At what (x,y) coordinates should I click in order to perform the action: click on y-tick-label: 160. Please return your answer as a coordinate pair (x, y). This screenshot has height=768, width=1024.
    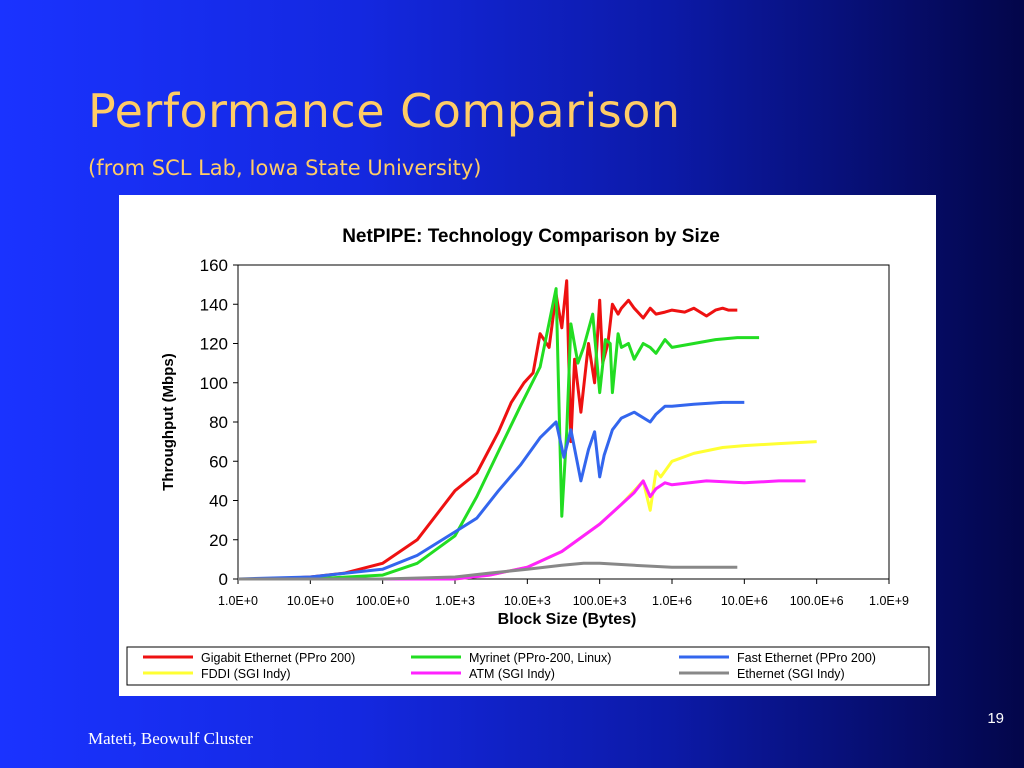
    Looking at the image, I should click on (214, 265).